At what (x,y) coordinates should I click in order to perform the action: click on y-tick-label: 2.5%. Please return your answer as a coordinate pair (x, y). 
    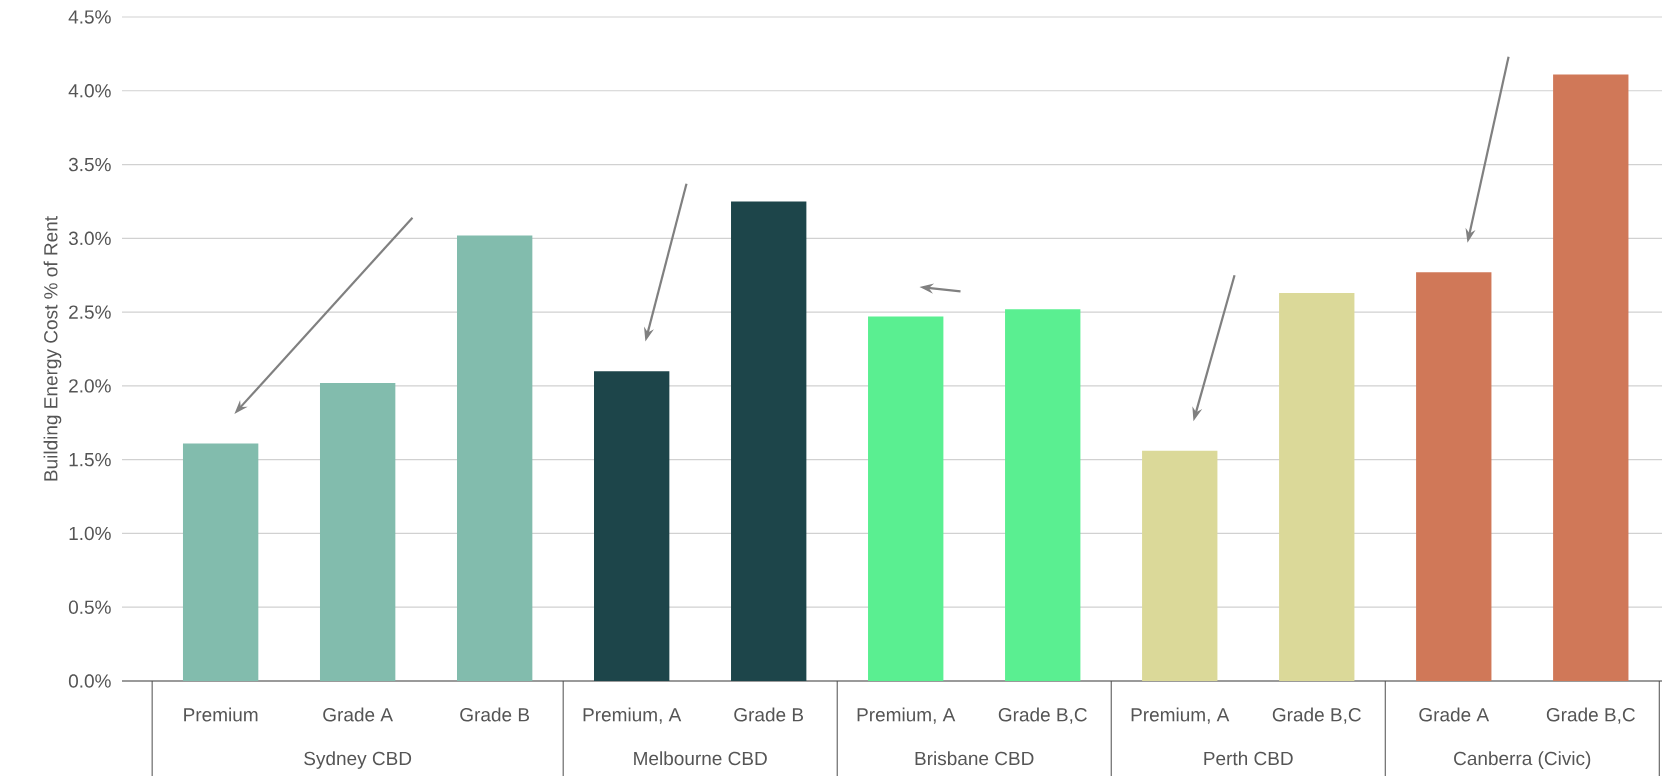
    Looking at the image, I should click on (90, 312).